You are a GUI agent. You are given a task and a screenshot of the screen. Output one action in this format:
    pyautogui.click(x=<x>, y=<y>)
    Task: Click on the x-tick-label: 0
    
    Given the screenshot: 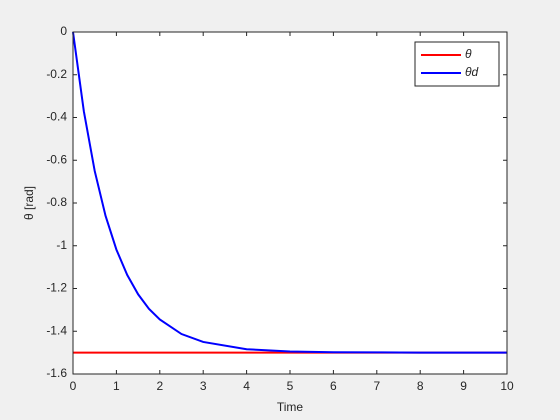 What is the action you would take?
    pyautogui.click(x=73, y=386)
    